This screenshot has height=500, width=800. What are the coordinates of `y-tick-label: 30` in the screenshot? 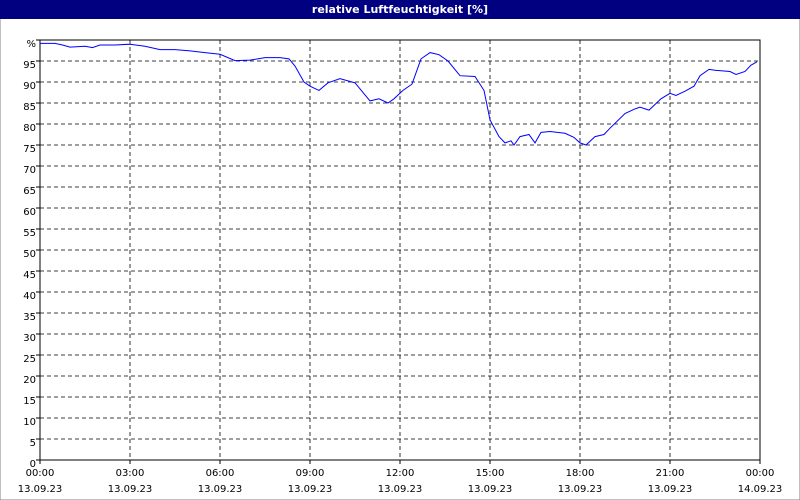 It's located at (29, 338).